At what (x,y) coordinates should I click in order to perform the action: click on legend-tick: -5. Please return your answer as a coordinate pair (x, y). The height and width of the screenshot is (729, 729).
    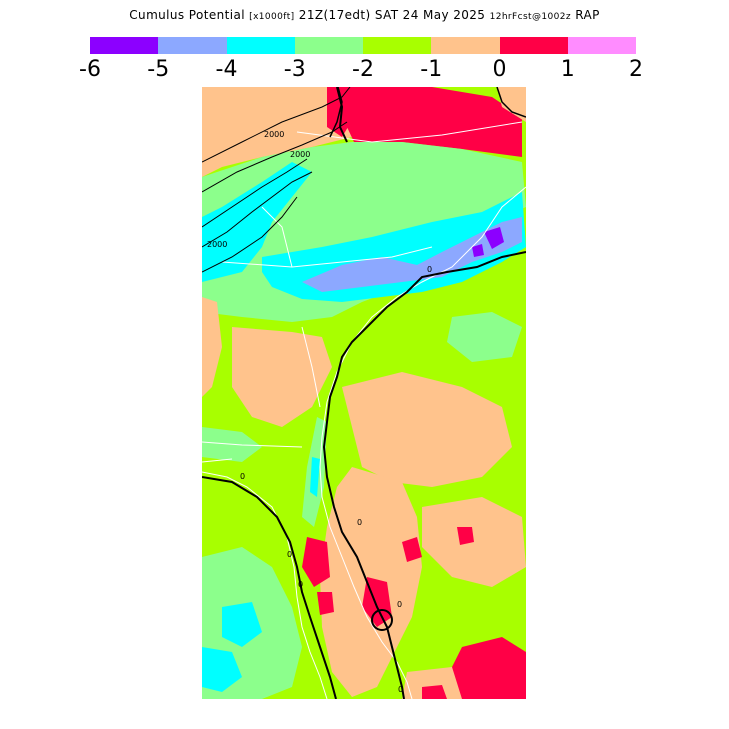
    Looking at the image, I should click on (158, 69).